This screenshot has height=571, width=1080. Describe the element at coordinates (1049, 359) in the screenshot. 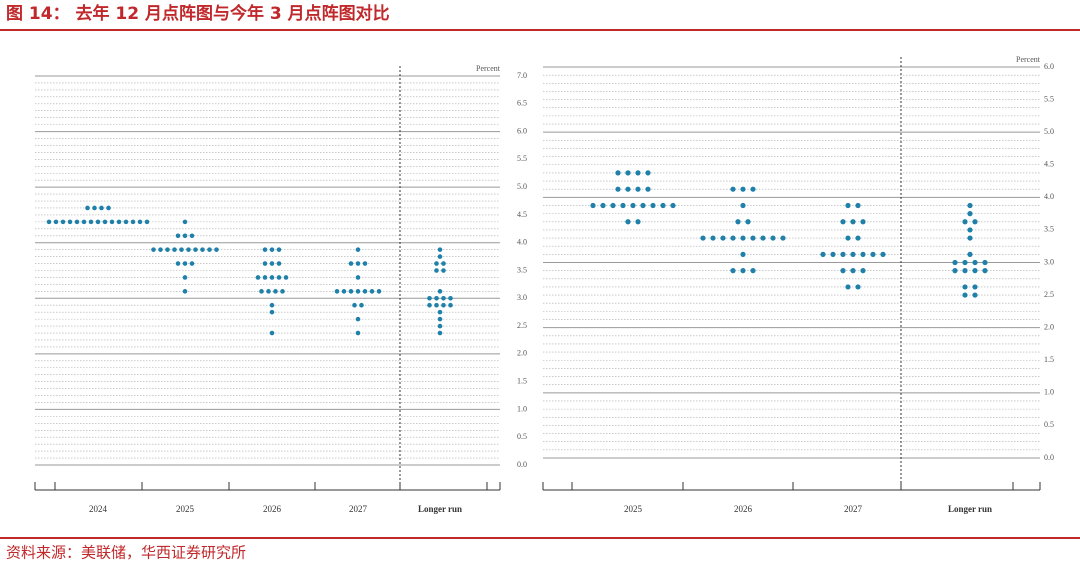

I see `y-tick-label: 1.5` at that location.